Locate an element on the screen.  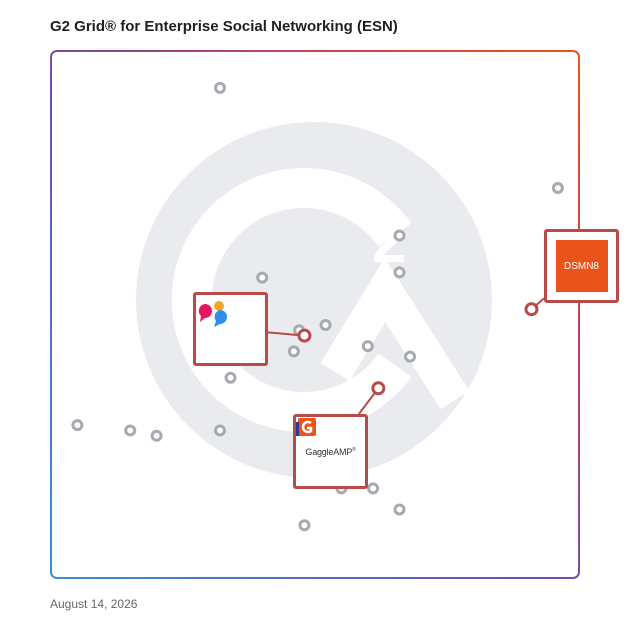
highlighted-dot-unnamed is located at coordinates (304, 335).